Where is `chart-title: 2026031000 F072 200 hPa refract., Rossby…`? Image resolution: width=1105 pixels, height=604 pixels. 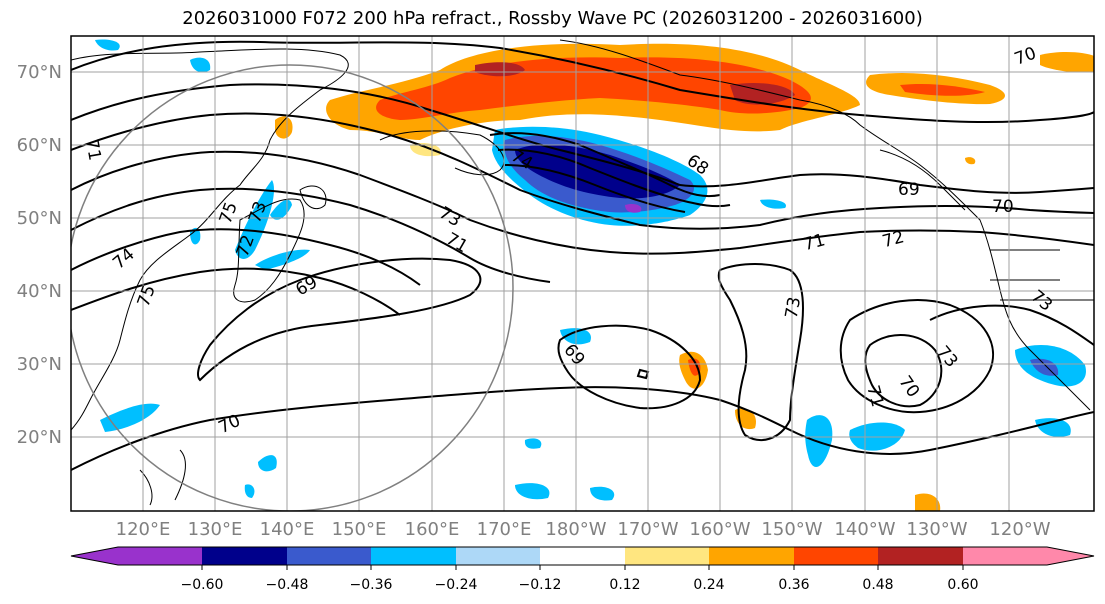
chart-title: 2026031000 F072 200 hPa refract., Rossby… is located at coordinates (552, 18).